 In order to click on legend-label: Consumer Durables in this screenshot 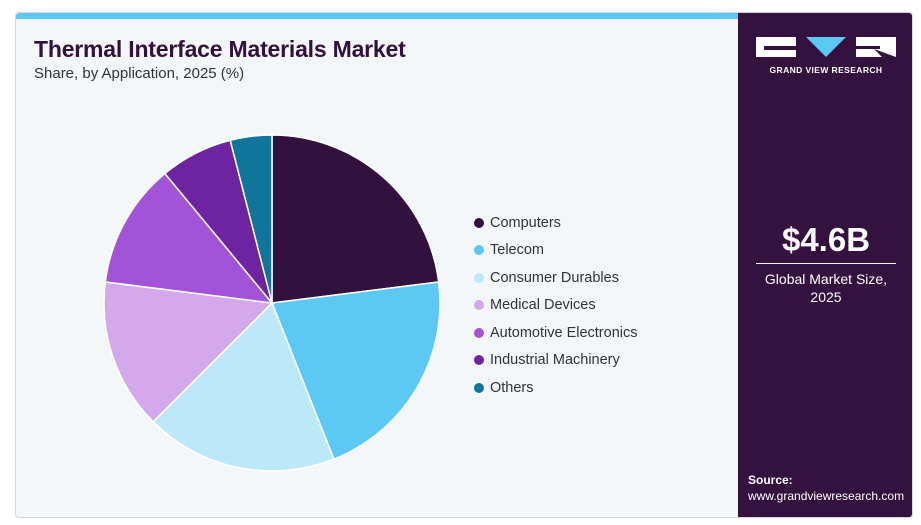, I will do `click(554, 277)`.